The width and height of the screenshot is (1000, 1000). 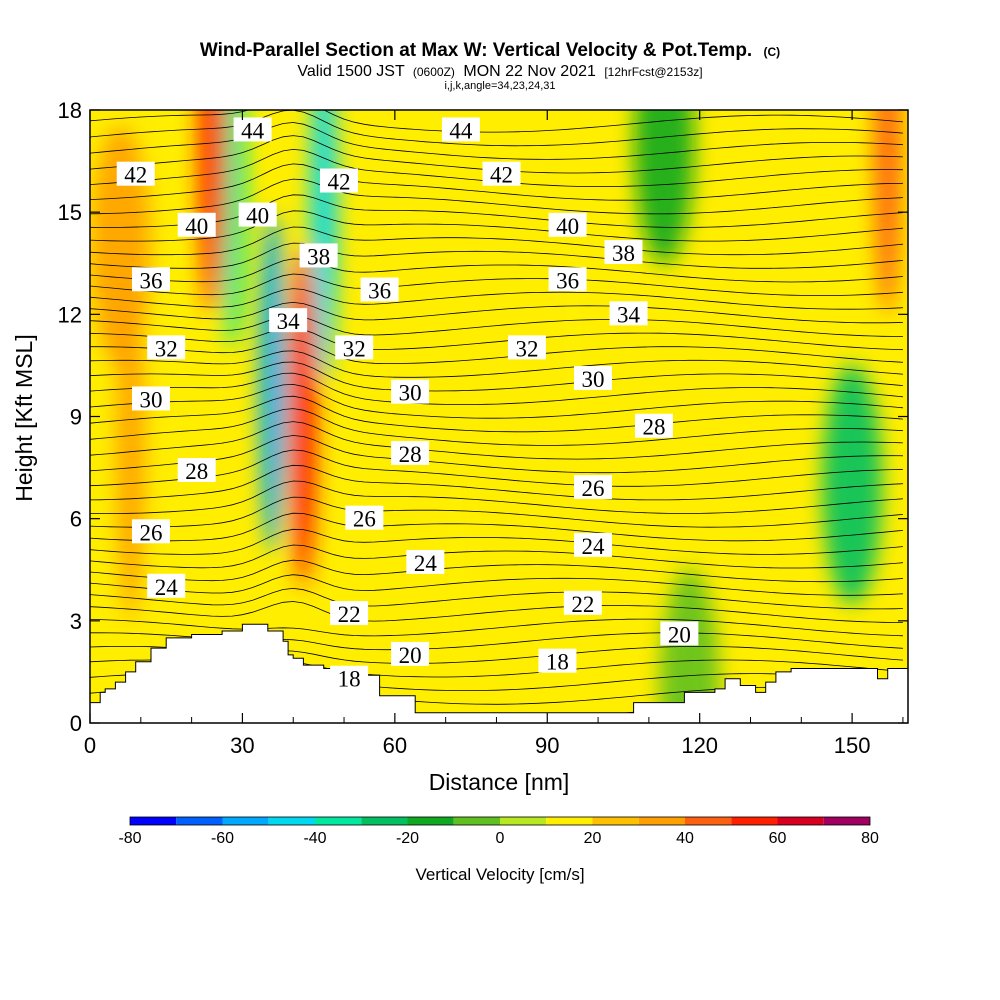 I want to click on colorbar-tick-label: 20, so click(x=593, y=838).